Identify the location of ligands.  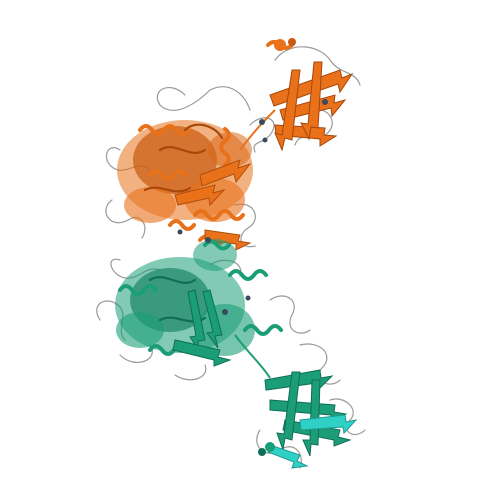
(252, 207).